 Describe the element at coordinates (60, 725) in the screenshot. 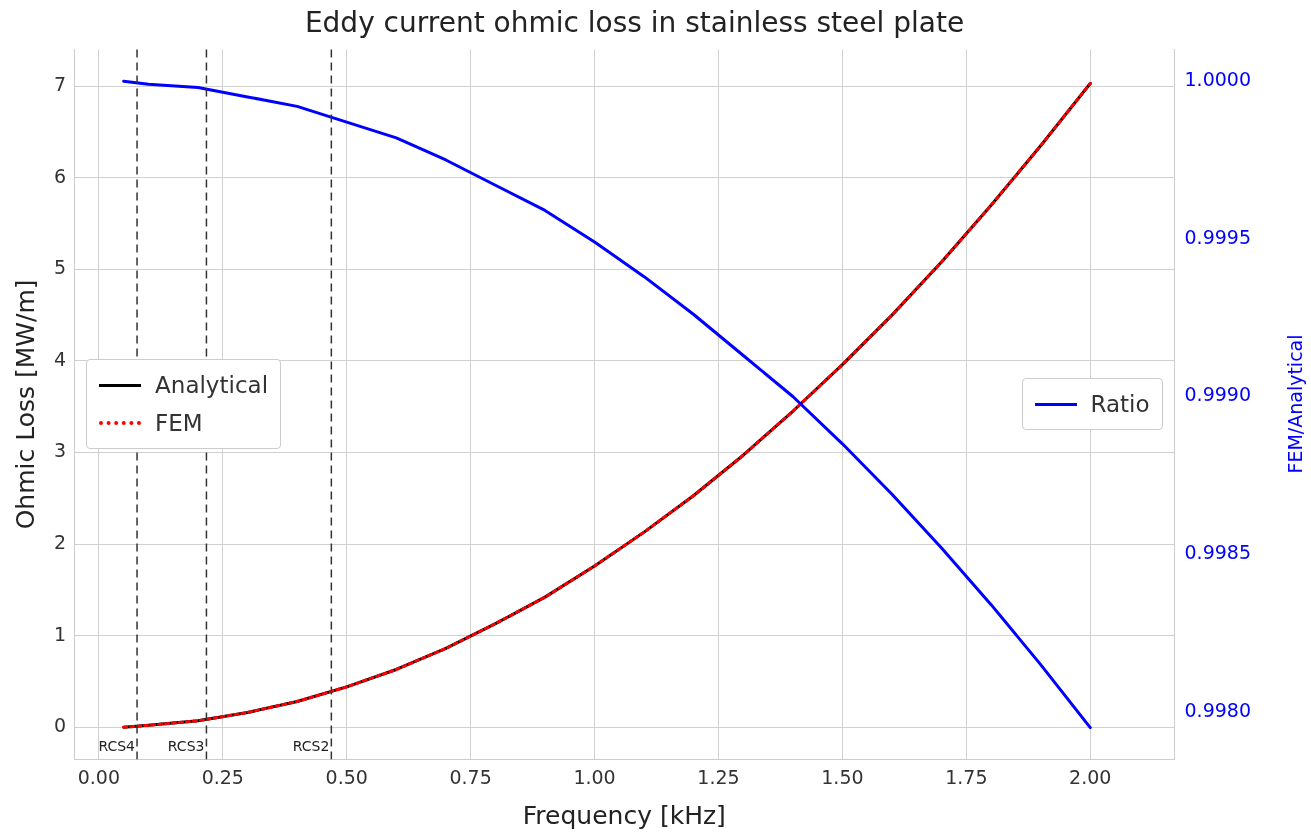

I see `y-tick-label: 0` at that location.